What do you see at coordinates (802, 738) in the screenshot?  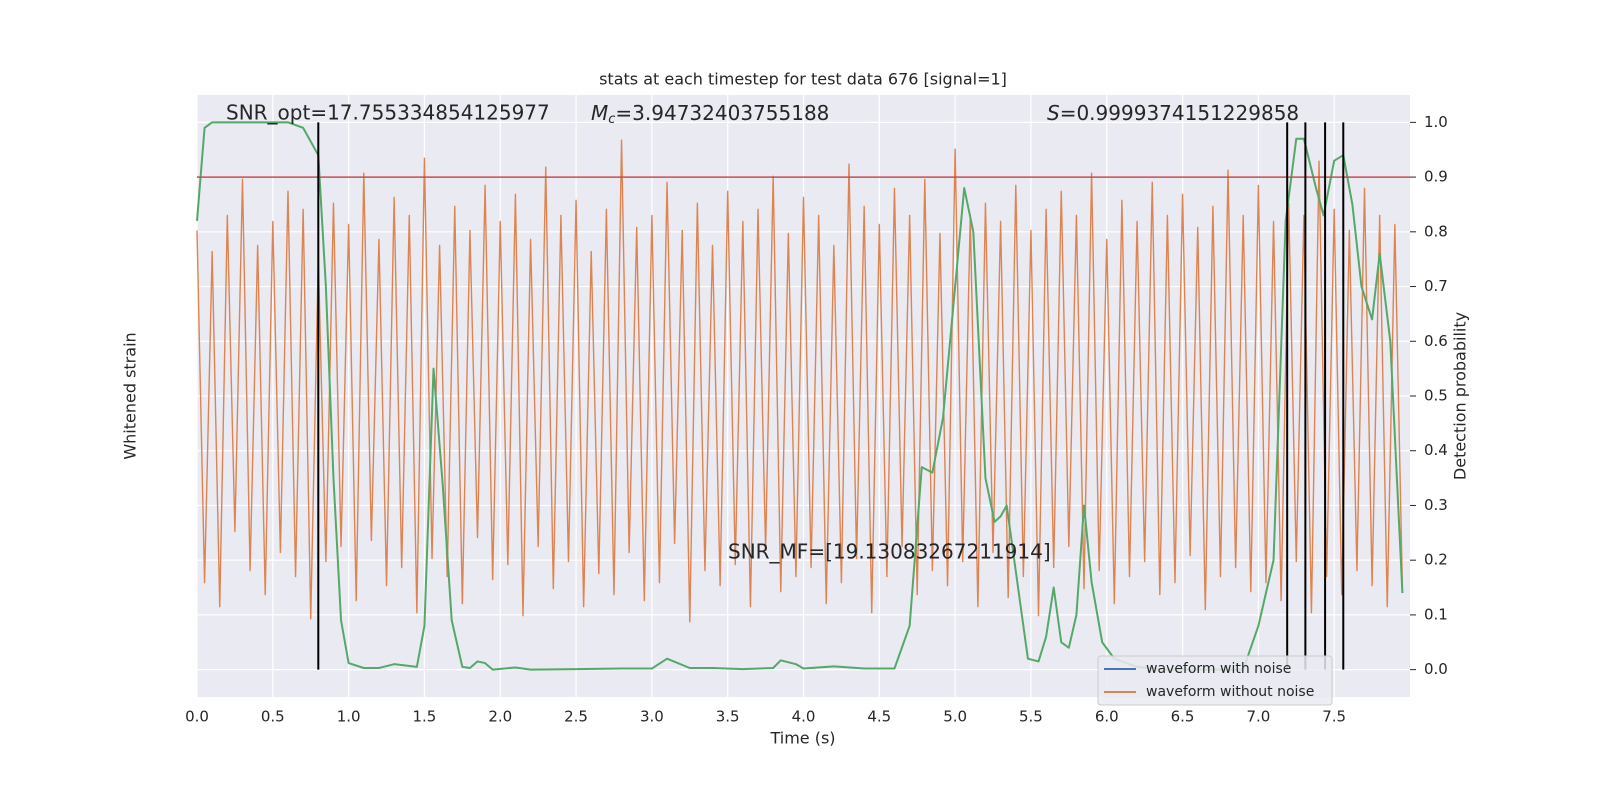 I see `x-axis-label: Time (s)` at bounding box center [802, 738].